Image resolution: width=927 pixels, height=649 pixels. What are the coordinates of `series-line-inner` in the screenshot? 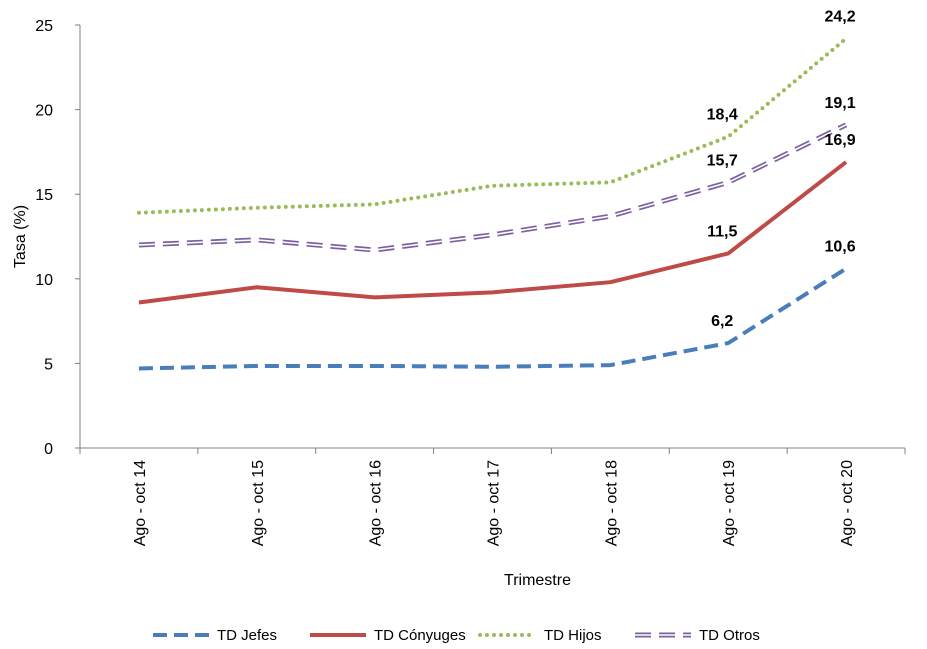 It's located at (492, 187).